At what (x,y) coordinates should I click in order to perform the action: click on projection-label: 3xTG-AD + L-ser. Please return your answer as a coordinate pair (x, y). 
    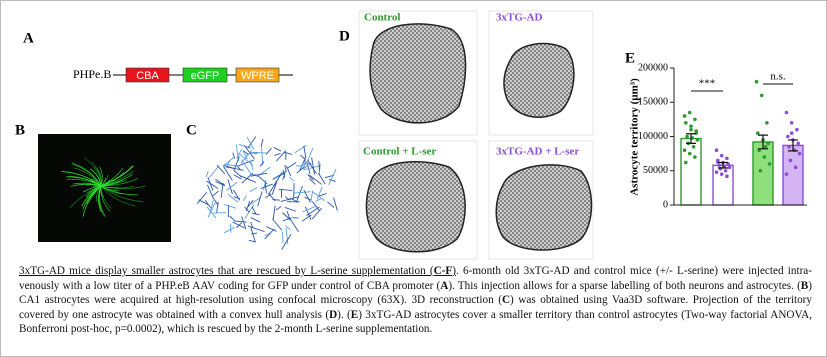
    Looking at the image, I should click on (537, 152).